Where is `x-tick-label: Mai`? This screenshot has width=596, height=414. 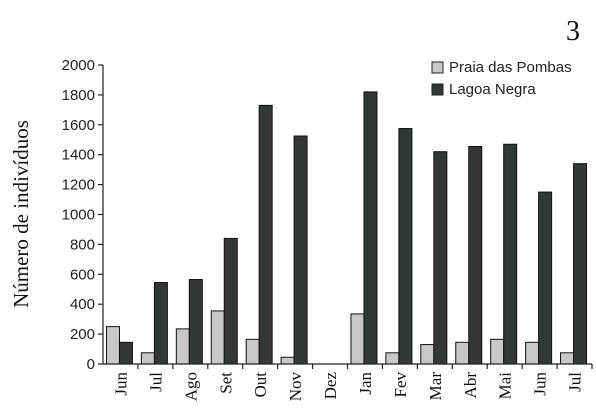
x-tick-label: Mai is located at coordinates (505, 386).